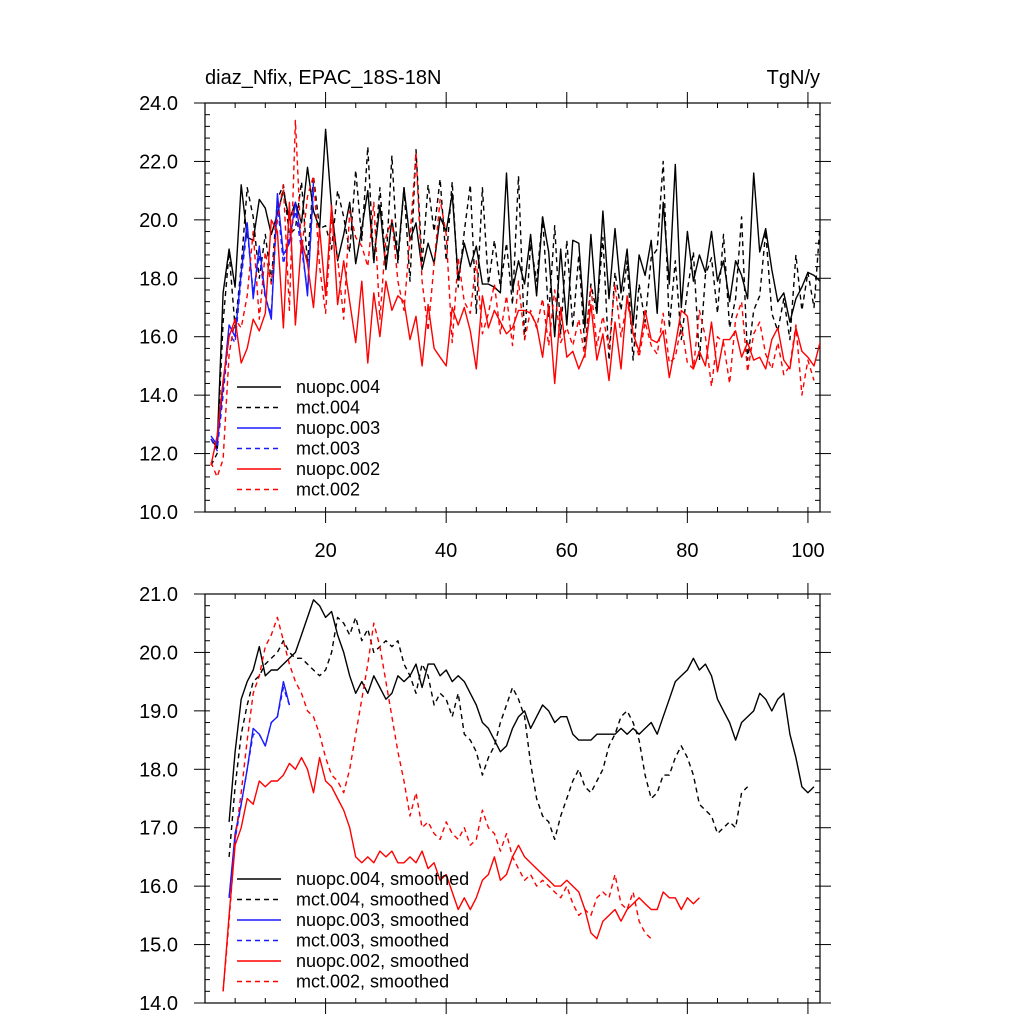 This screenshot has height=1024, width=1024. What do you see at coordinates (567, 551) in the screenshot?
I see `x-tick-label: 60` at bounding box center [567, 551].